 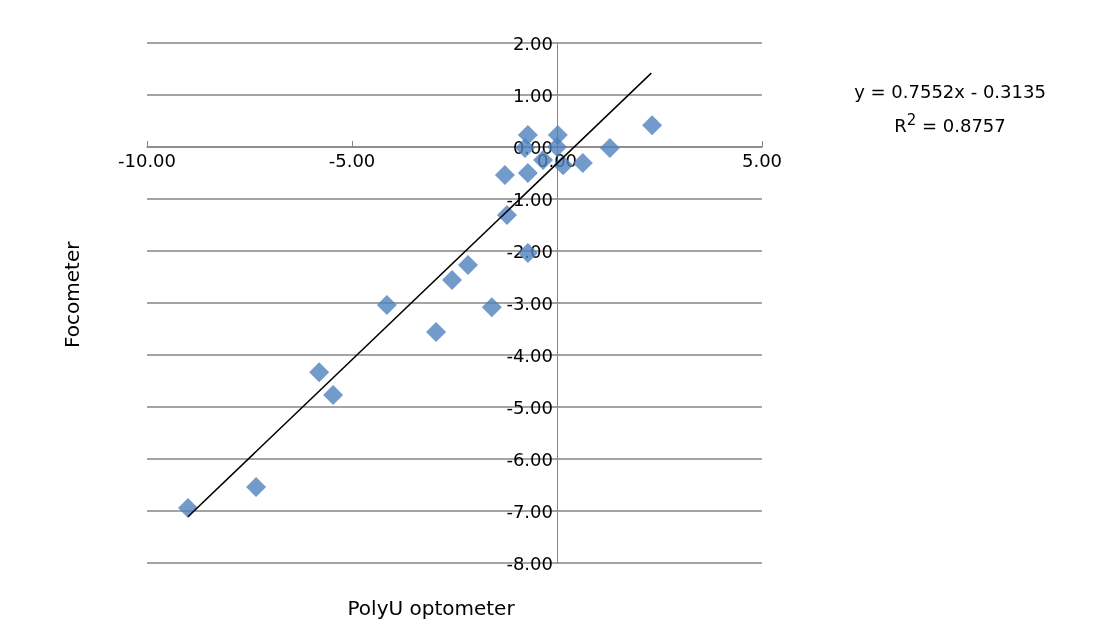 What do you see at coordinates (529, 563) in the screenshot?
I see `y-tick-label: -8.00` at bounding box center [529, 563].